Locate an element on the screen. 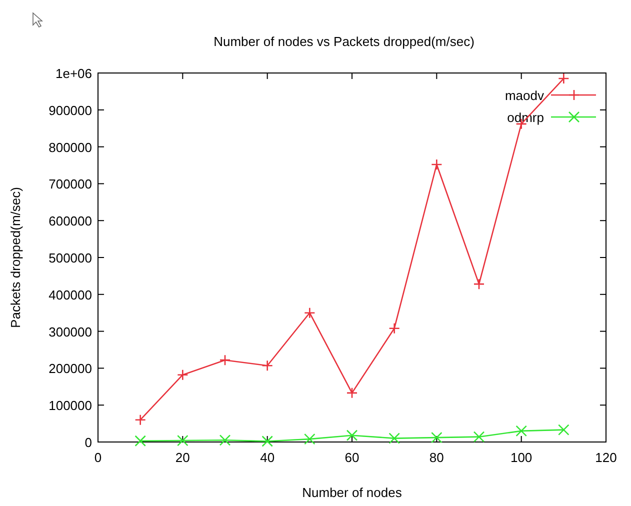  y-tick-label: 800000 is located at coordinates (70, 147).